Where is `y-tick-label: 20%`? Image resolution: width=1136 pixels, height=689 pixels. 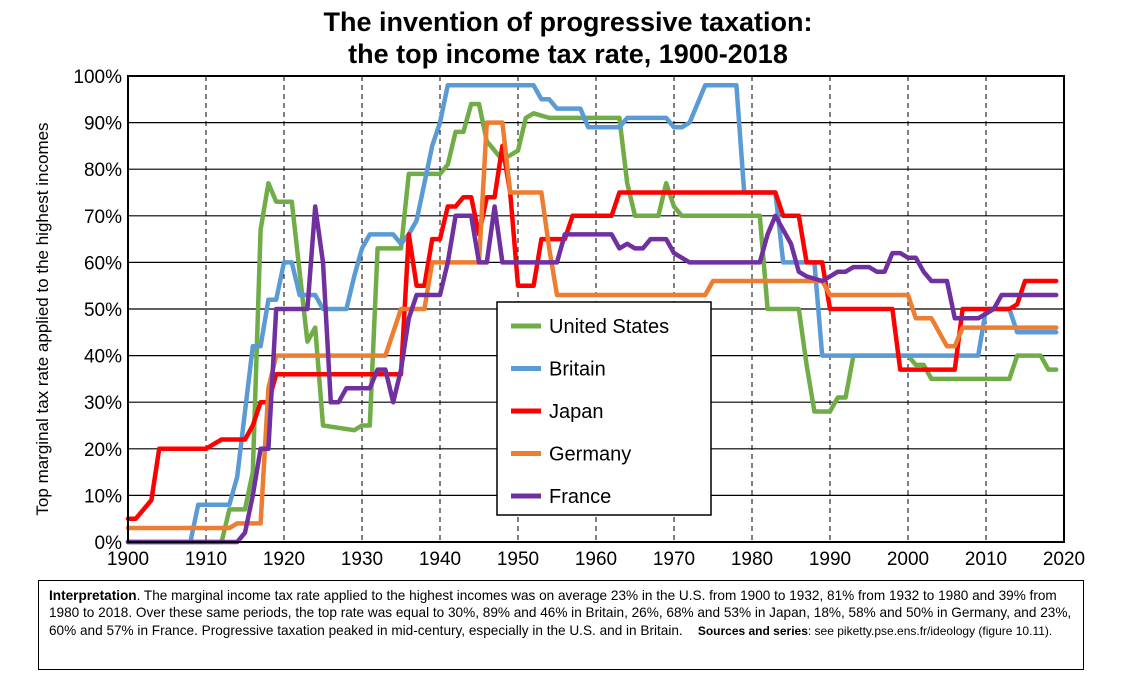
y-tick-label: 20% is located at coordinates (103, 450).